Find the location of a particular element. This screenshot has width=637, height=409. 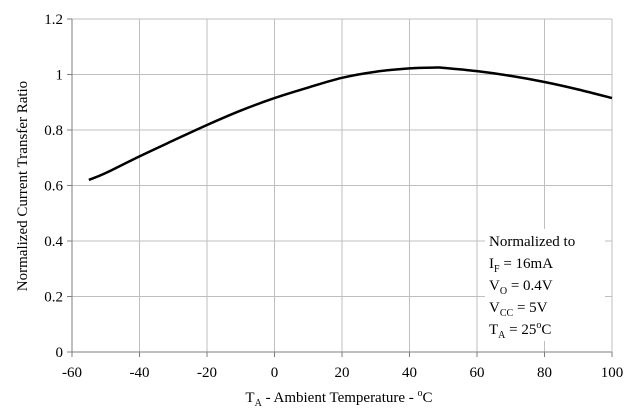

annotation-background is located at coordinates (545, 285).